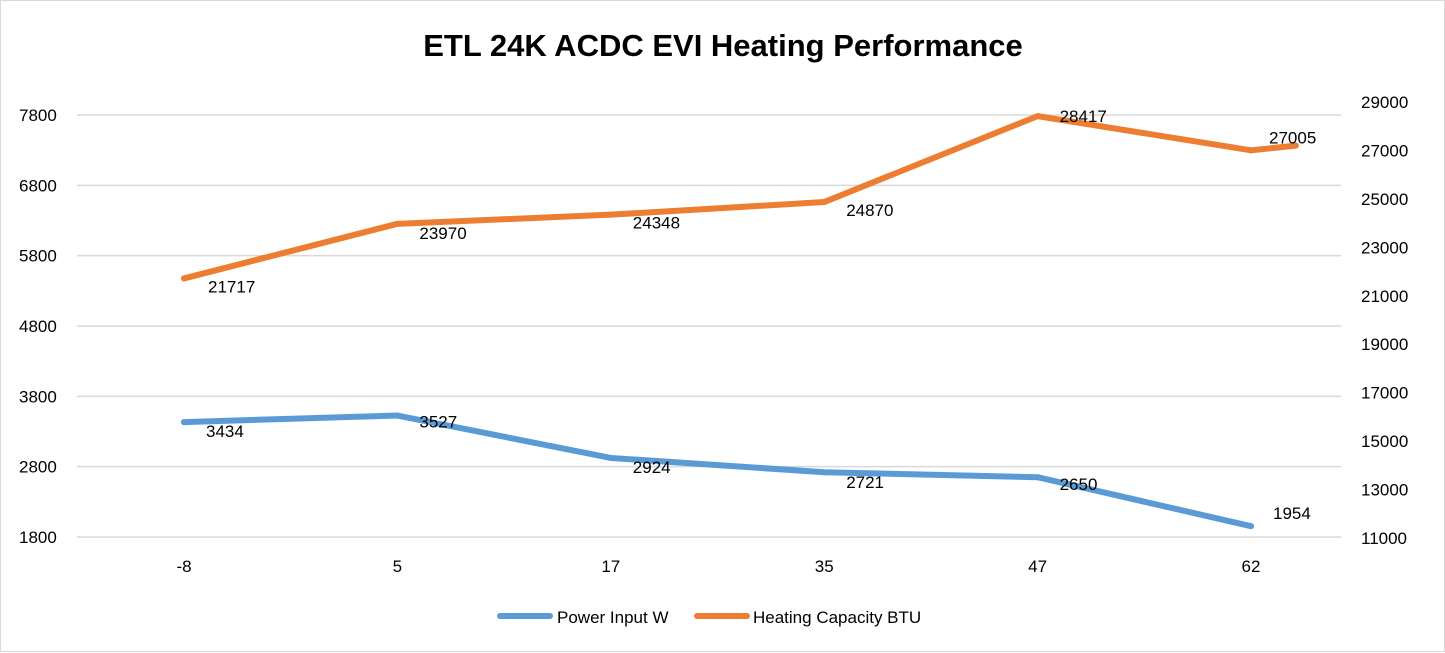 The height and width of the screenshot is (653, 1445). Describe the element at coordinates (38, 256) in the screenshot. I see `y-left-tick-label: 5800` at that location.